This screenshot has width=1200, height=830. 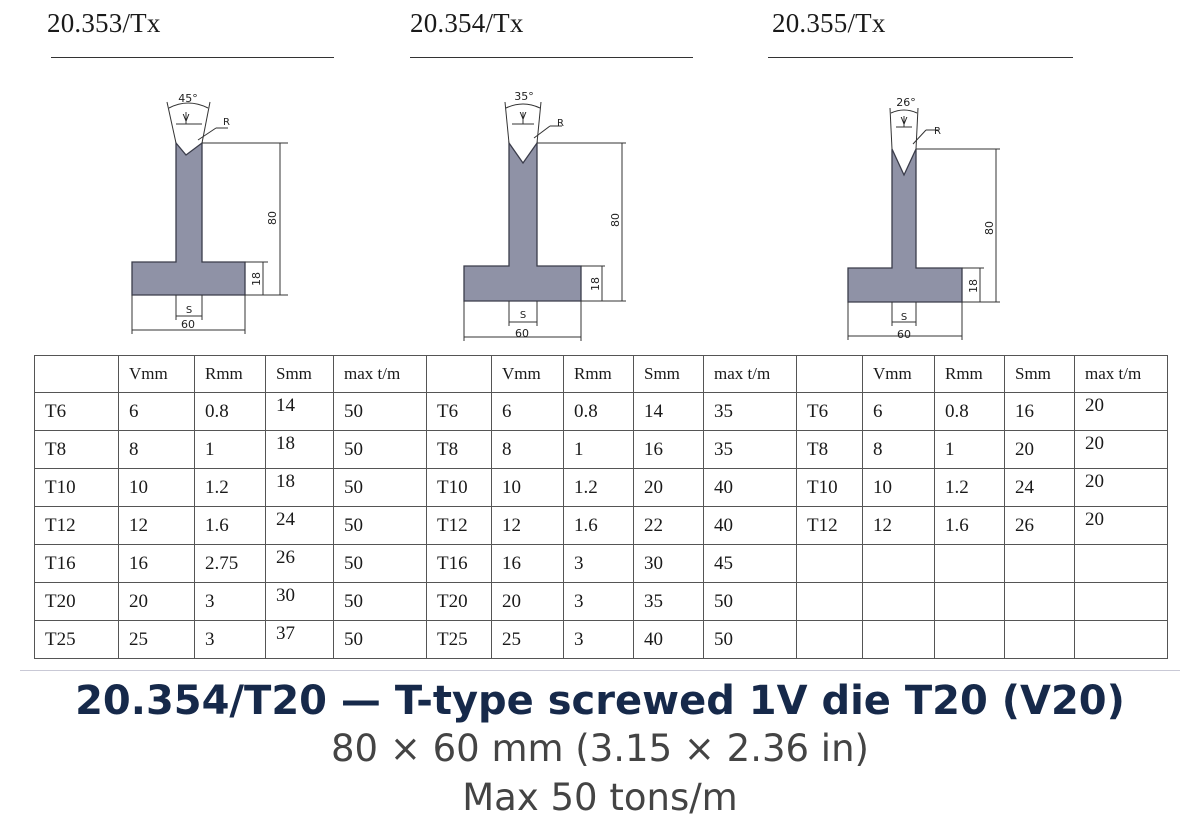 What do you see at coordinates (601, 525) in the screenshot?
I see `table-row: T12 12 1.6 24 50 T12 12 1.6 22 40 T12 12 1.6 26 20` at bounding box center [601, 525].